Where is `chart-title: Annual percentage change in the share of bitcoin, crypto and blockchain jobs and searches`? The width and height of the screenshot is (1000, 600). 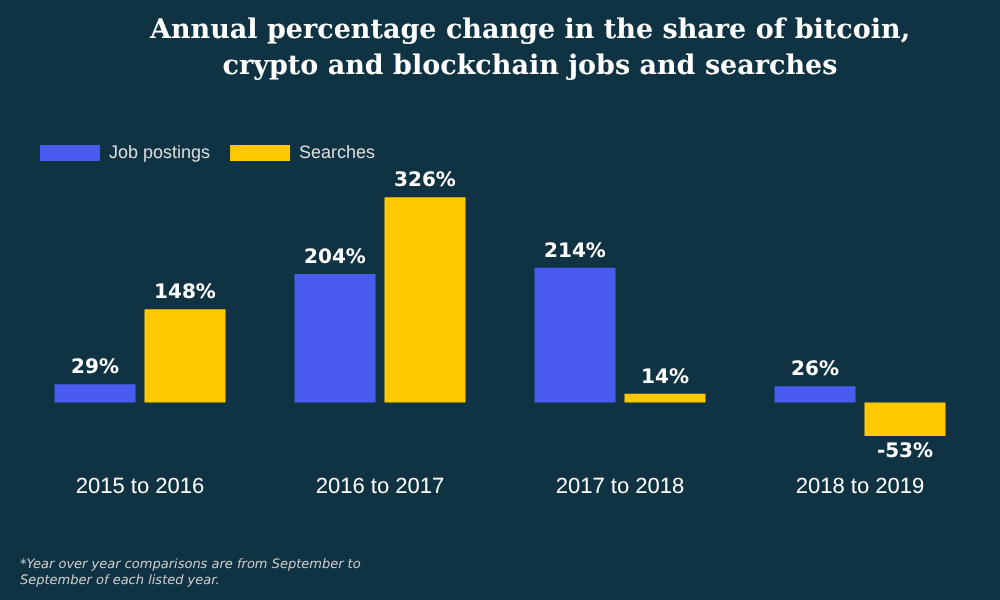 chart-title: Annual percentage change in the share of bitcoin, crypto and blockchain jobs and searches is located at coordinates (530, 49).